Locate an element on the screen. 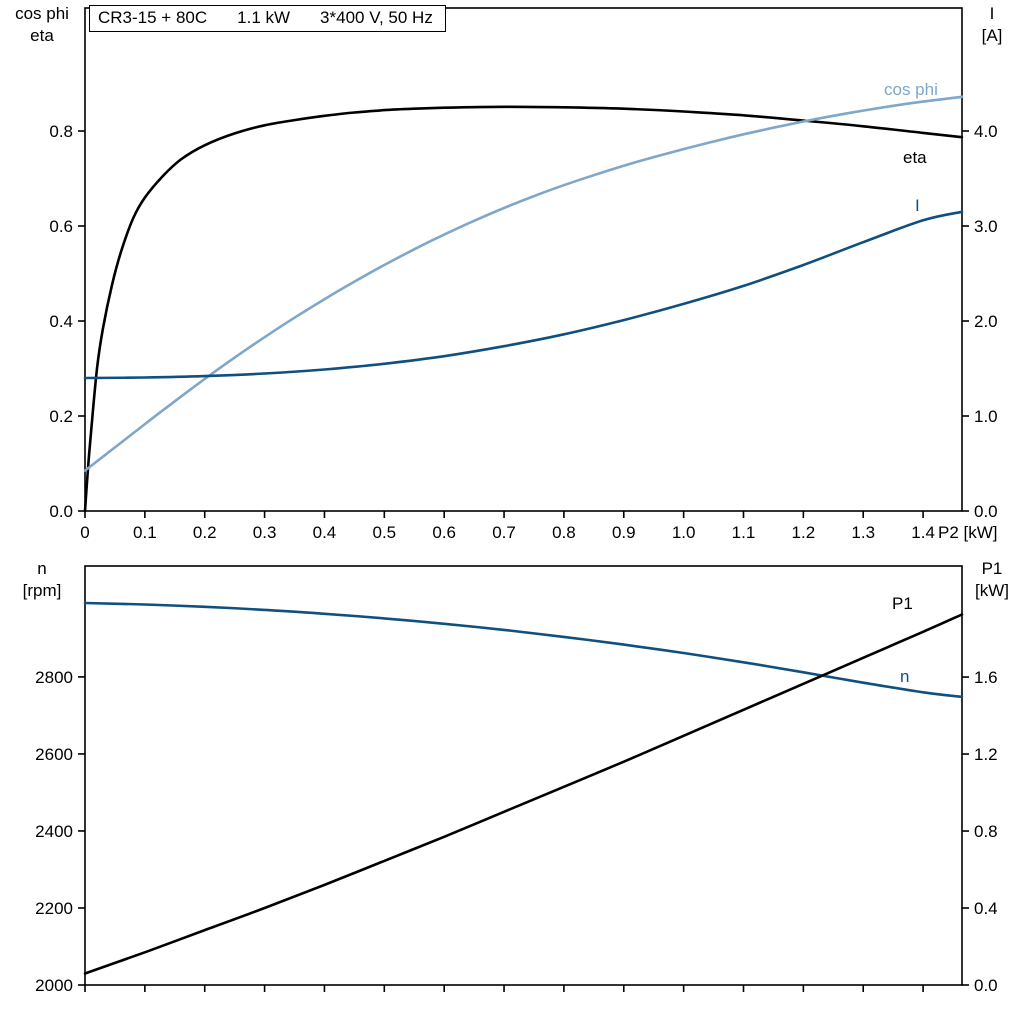 Image resolution: width=1024 pixels, height=1024 pixels. cos-phi-curve-label: cos phi is located at coordinates (911, 89).